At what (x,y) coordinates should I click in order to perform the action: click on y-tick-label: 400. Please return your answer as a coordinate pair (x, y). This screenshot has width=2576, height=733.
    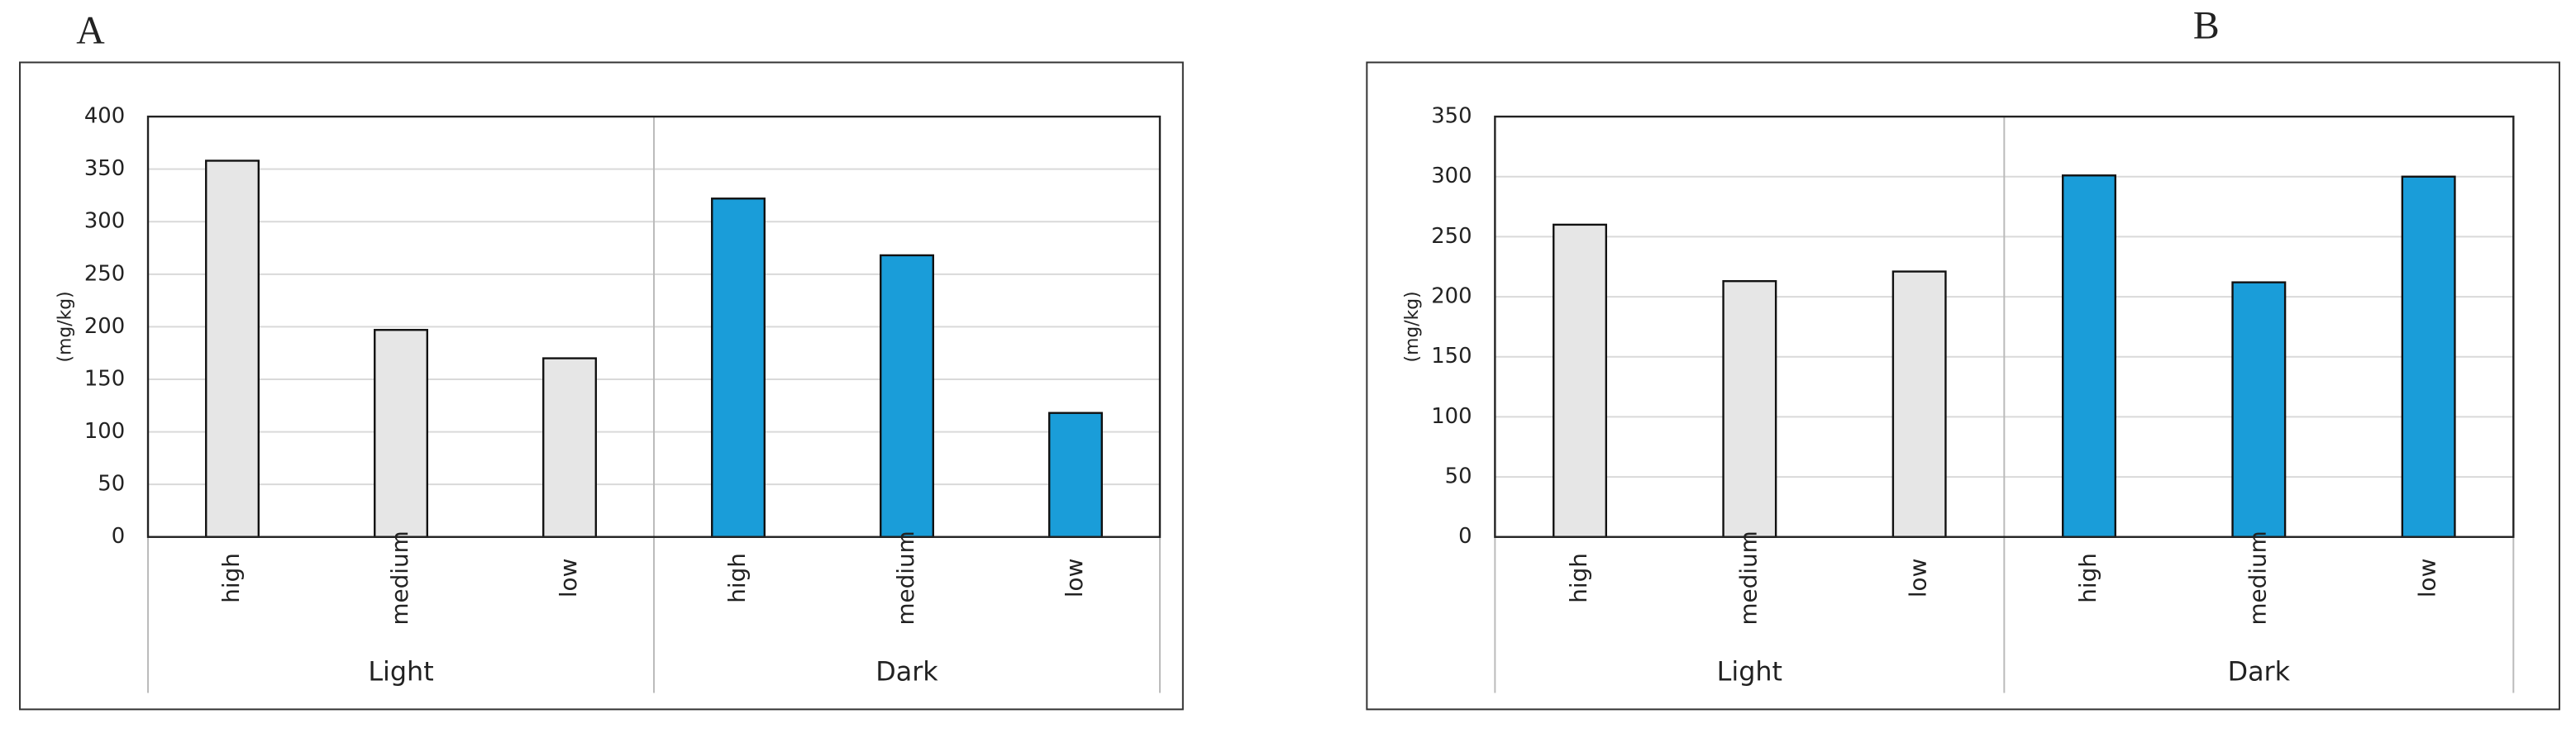
    Looking at the image, I should click on (104, 117).